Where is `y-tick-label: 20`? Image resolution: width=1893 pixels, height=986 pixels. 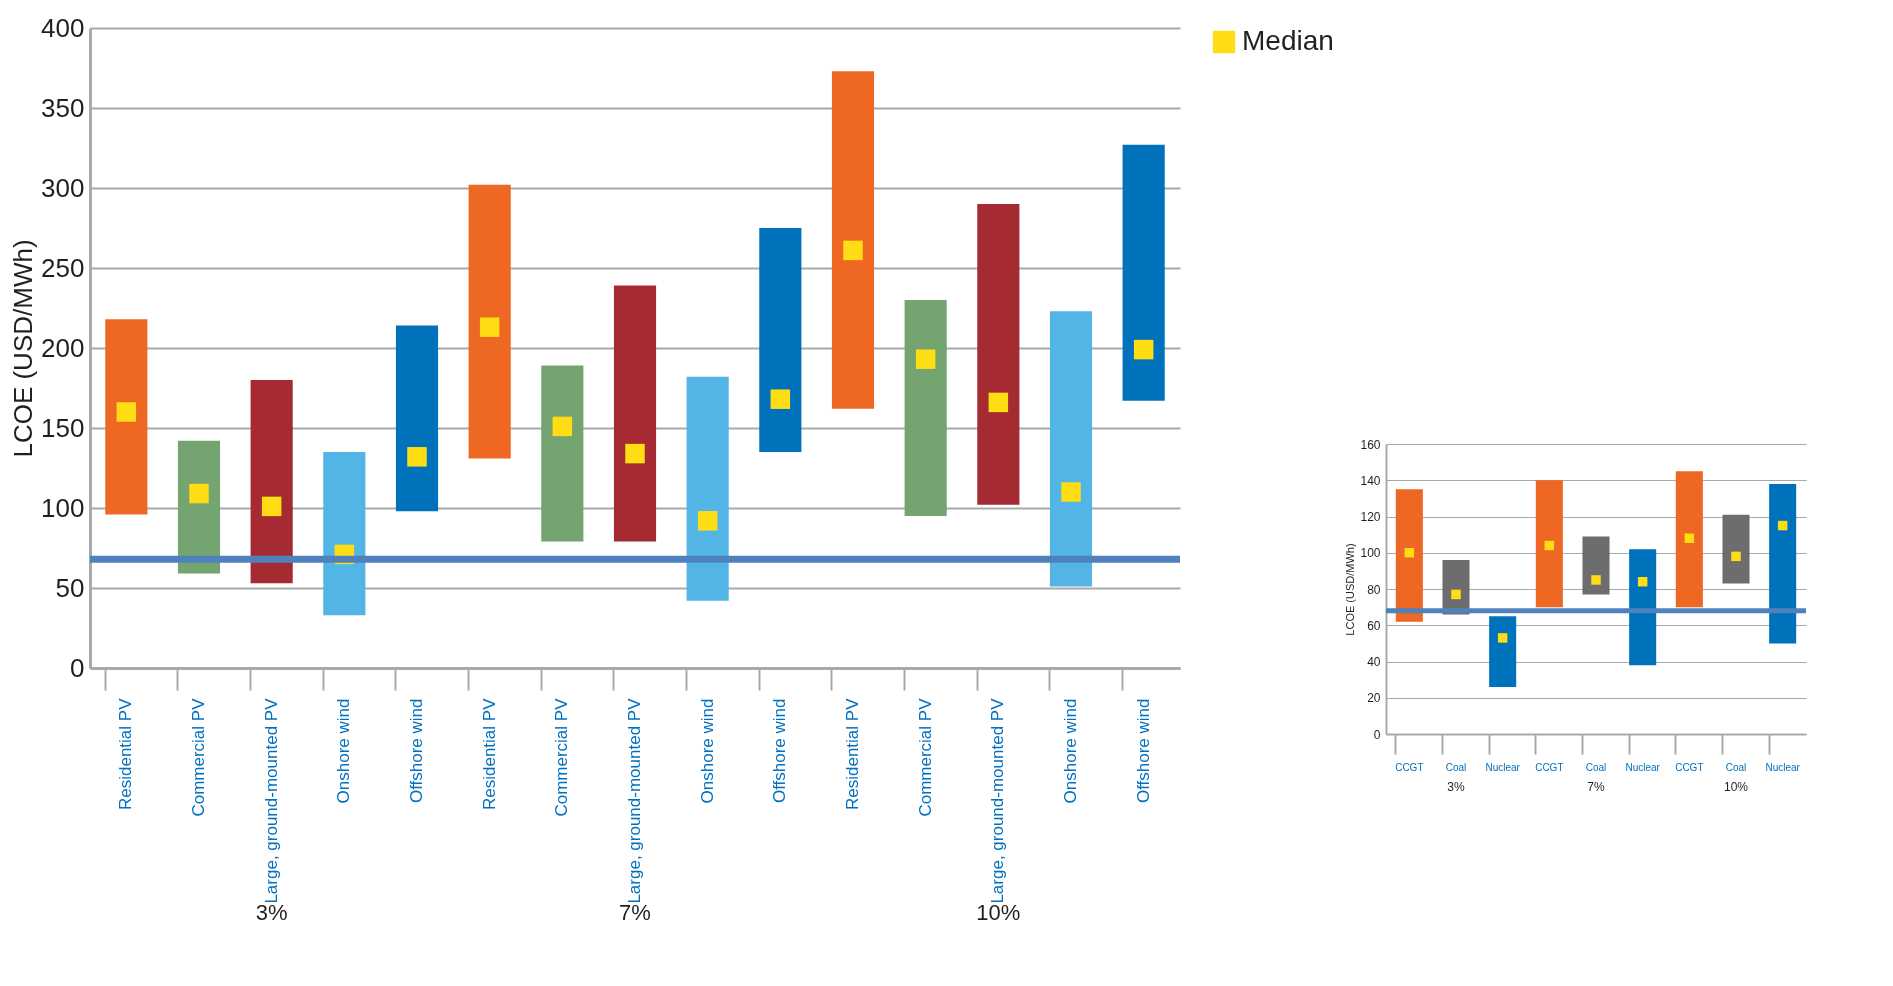
y-tick-label: 20 is located at coordinates (1374, 698).